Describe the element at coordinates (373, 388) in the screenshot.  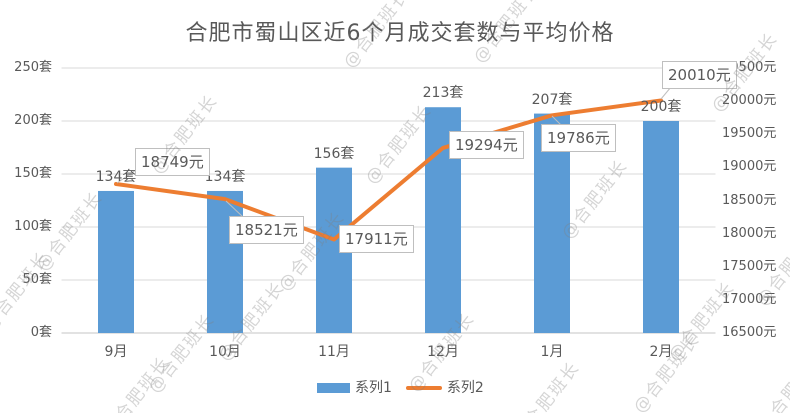
I see `legend-series1-label: 系列1` at that location.